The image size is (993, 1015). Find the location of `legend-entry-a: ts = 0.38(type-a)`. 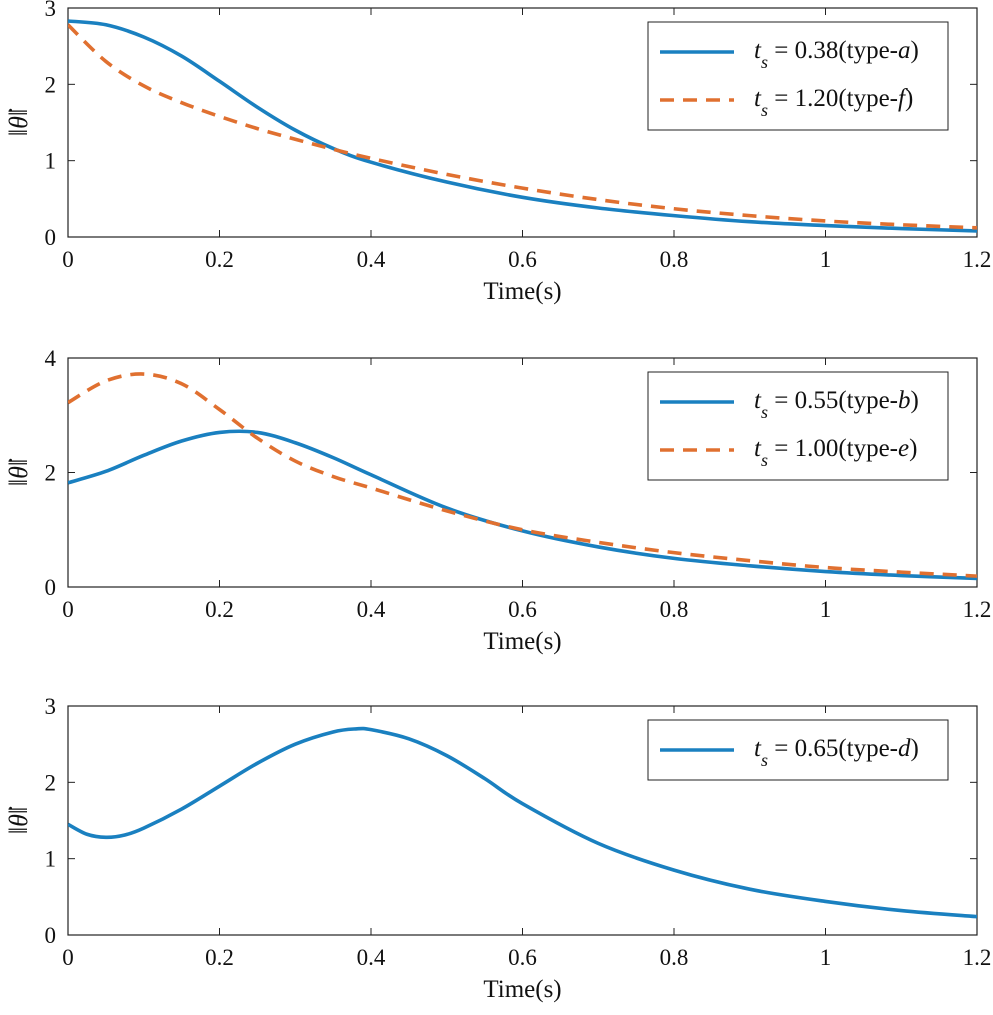

legend-entry-a: ts = 0.38(type-a) is located at coordinates (836, 54).